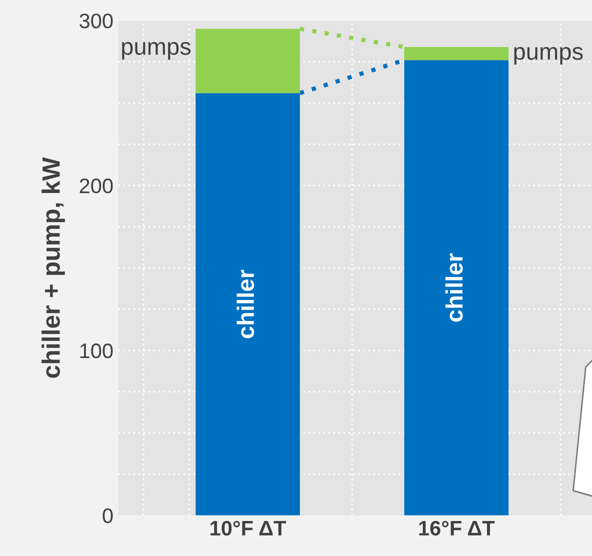 The width and height of the screenshot is (592, 556). I want to click on y-axis-title: chiller + pump, kW, so click(53, 267).